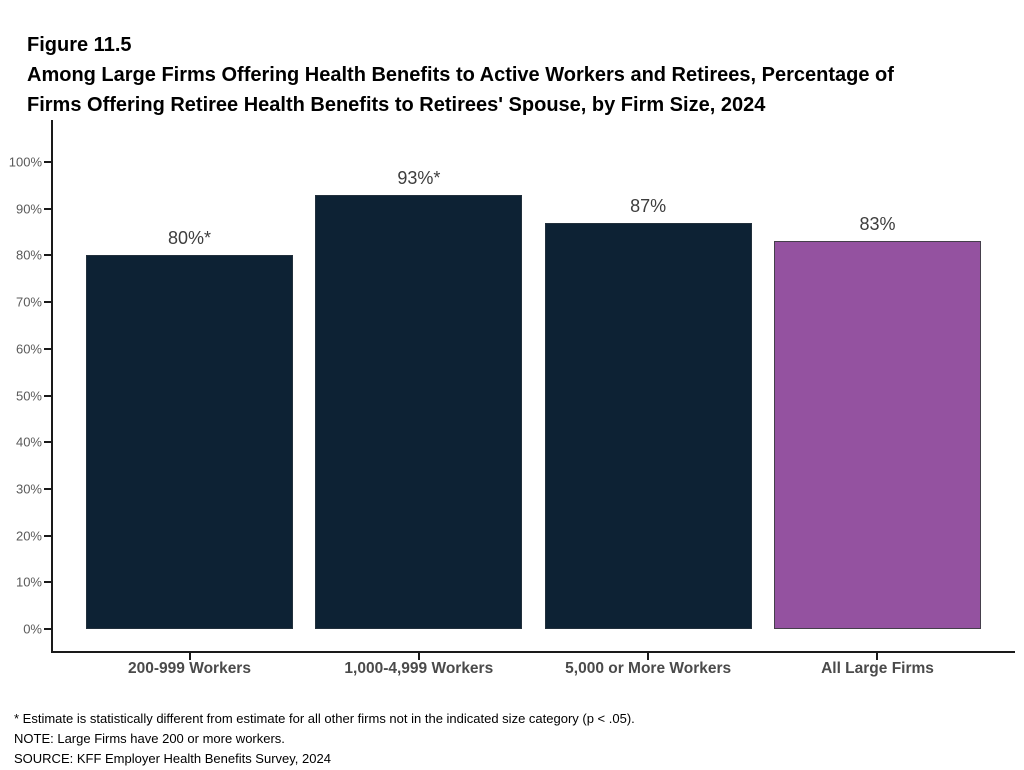 This screenshot has width=1024, height=770. I want to click on y-axis-tick-label: 50%, so click(28, 395).